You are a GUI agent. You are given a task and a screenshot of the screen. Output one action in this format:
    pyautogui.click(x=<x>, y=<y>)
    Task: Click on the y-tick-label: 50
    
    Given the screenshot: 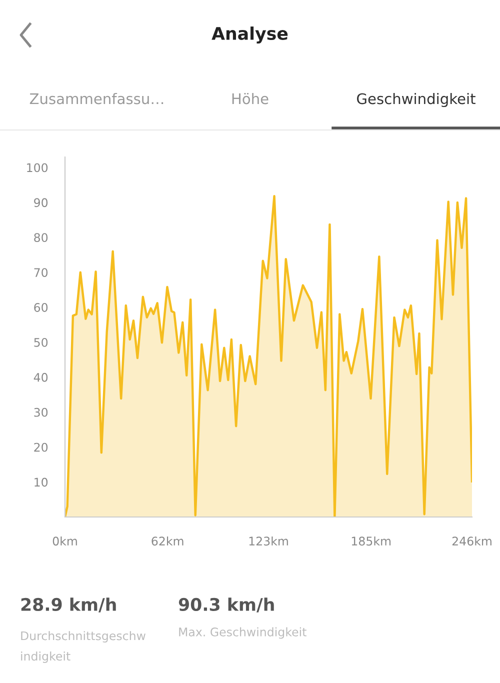 What is the action you would take?
    pyautogui.click(x=41, y=342)
    